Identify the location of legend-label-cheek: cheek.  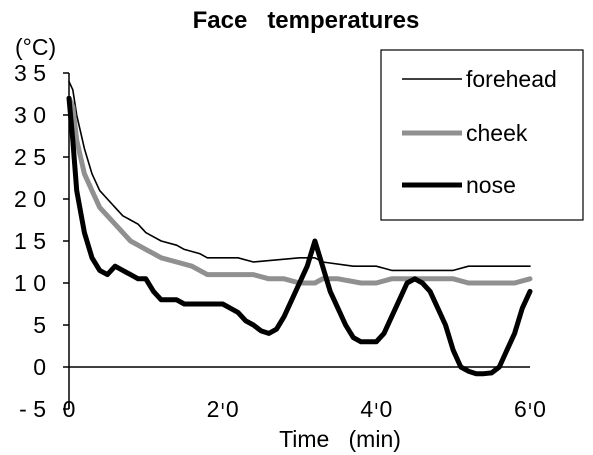
(497, 133).